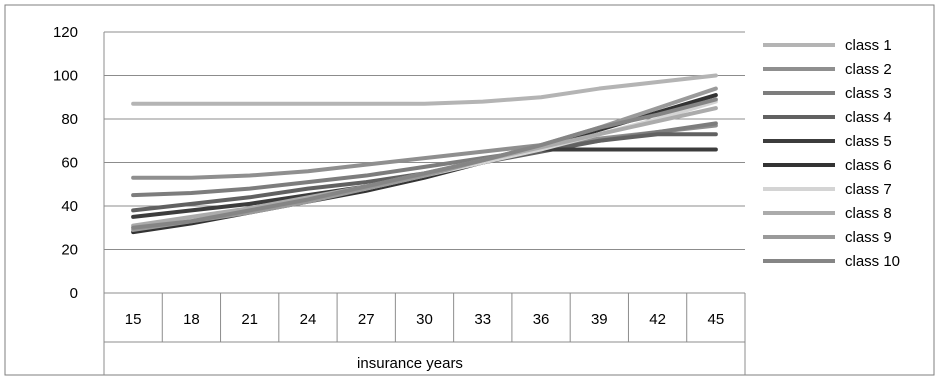 The image size is (939, 380). Describe the element at coordinates (868, 165) in the screenshot. I see `legend-label: class 6` at that location.